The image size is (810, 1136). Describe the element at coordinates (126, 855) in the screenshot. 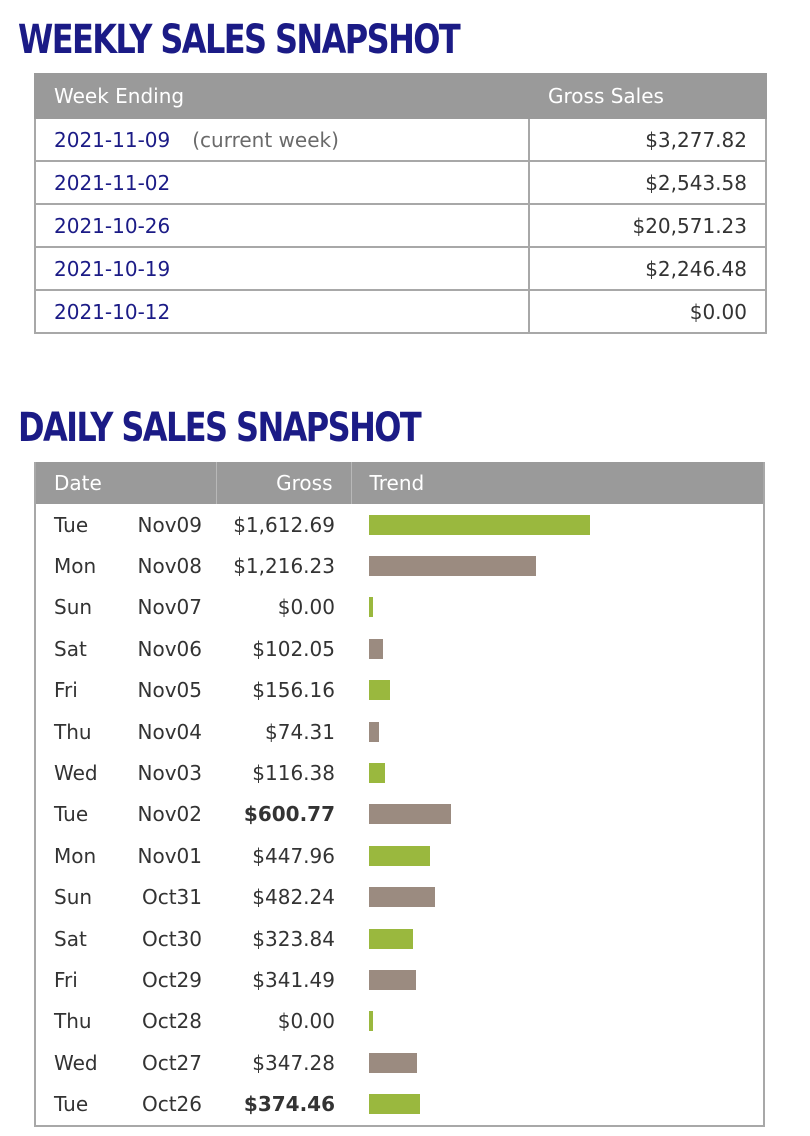

I see `daily-date-cell: Mon Nov01` at that location.